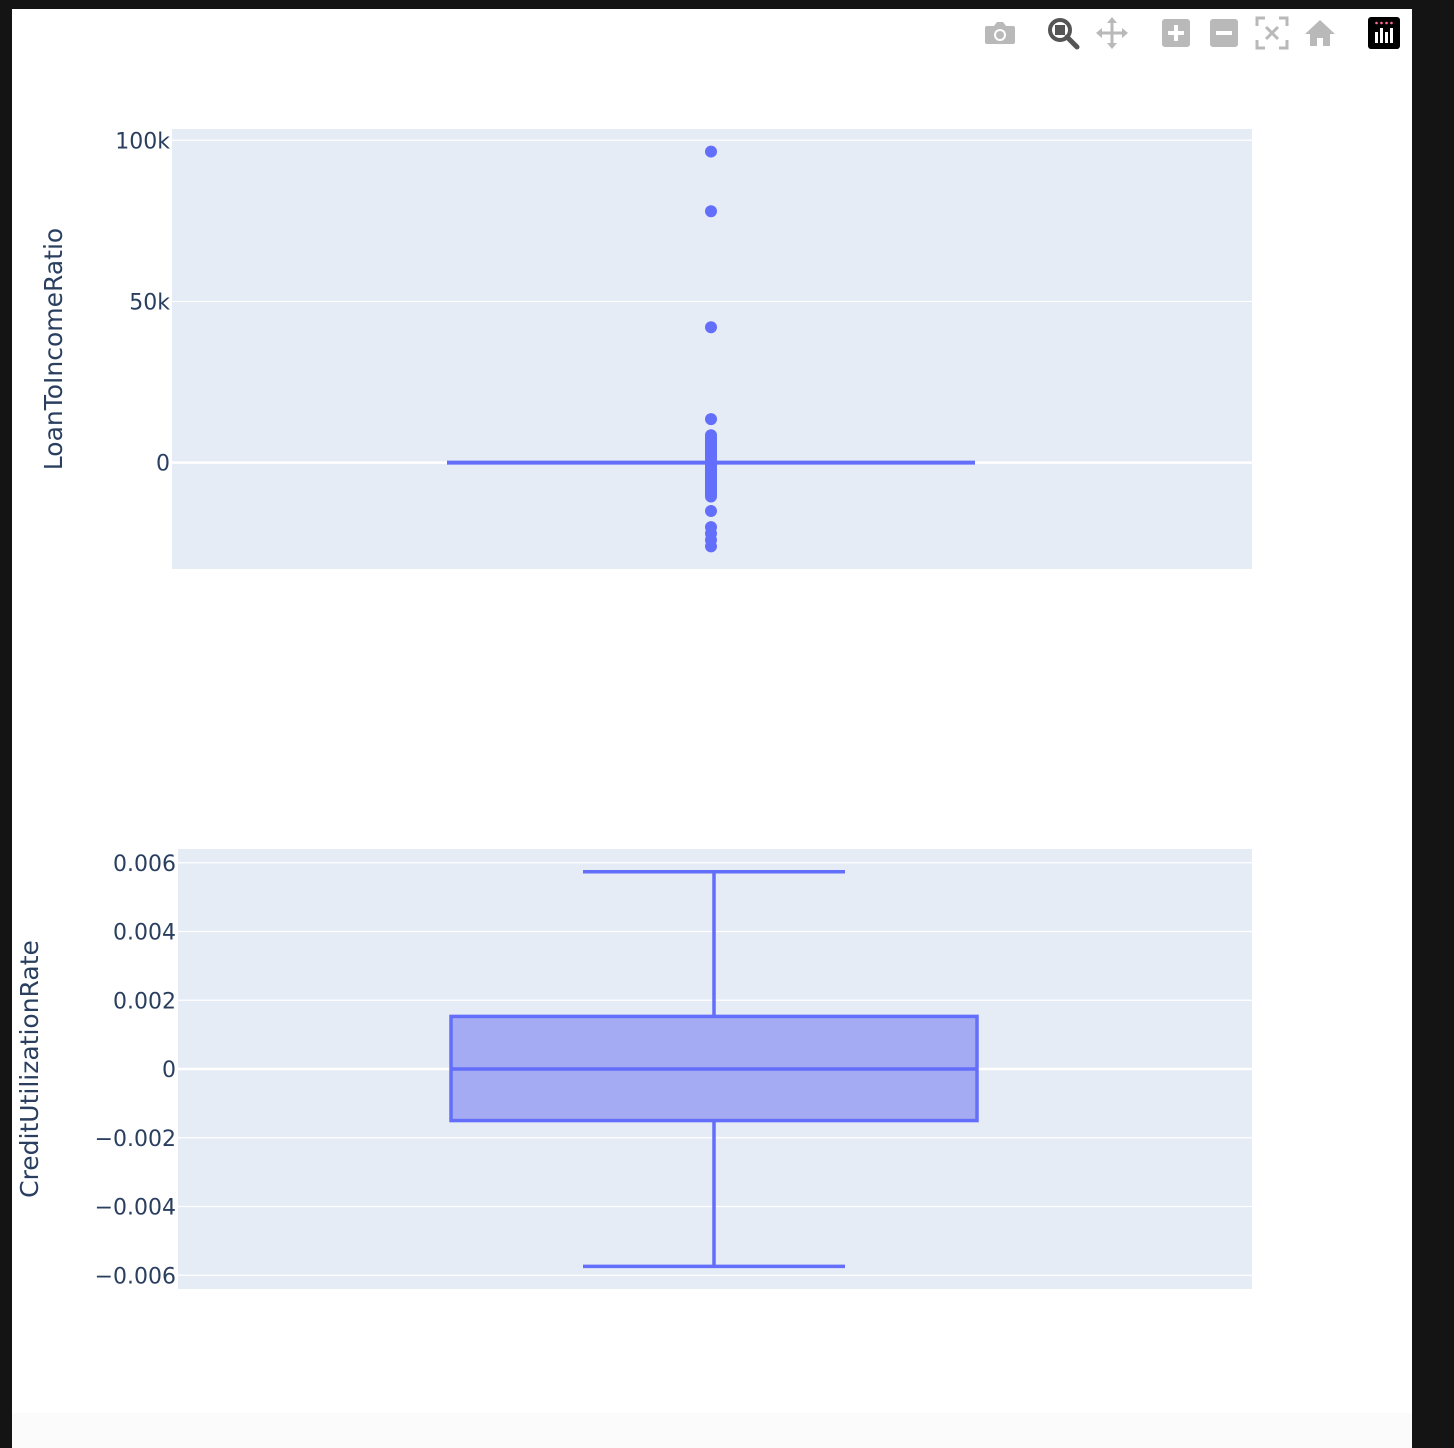  Describe the element at coordinates (53, 349) in the screenshot. I see `y-axis-title: LoanToIncomeRatio` at that location.